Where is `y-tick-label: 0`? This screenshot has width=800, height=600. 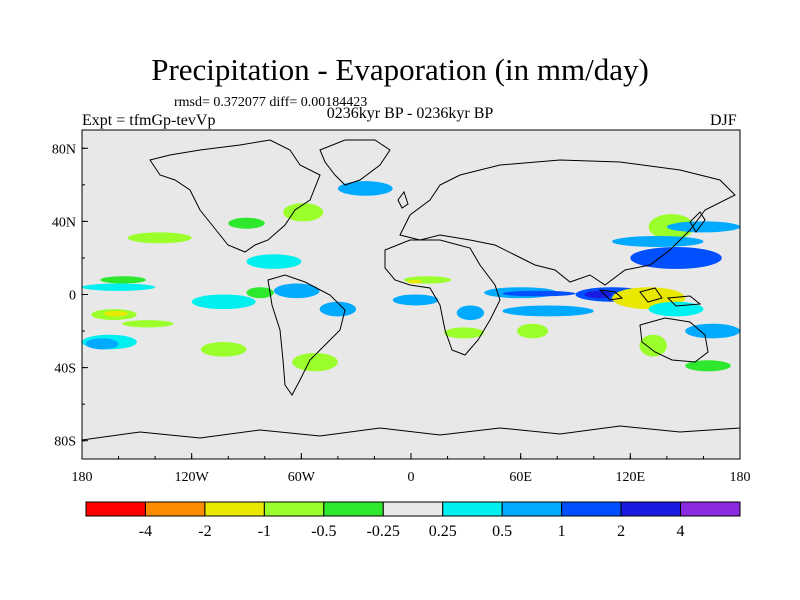 y-tick-label: 0 is located at coordinates (72, 296).